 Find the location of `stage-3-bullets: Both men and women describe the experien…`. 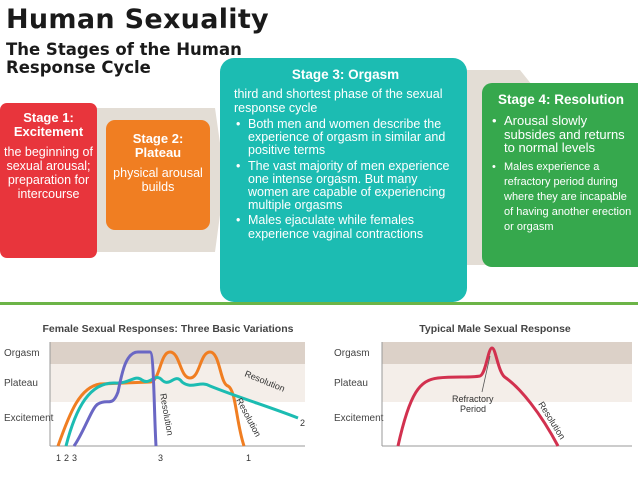

stage-3-bullets: Both men and women describe the experien… is located at coordinates (345, 179).